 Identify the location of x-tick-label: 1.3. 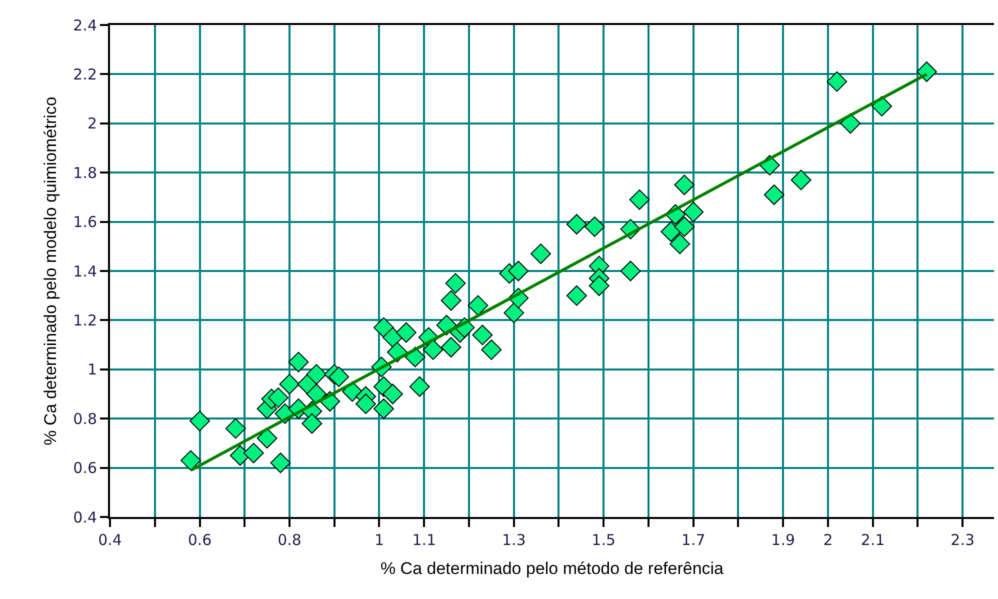
(514, 540).